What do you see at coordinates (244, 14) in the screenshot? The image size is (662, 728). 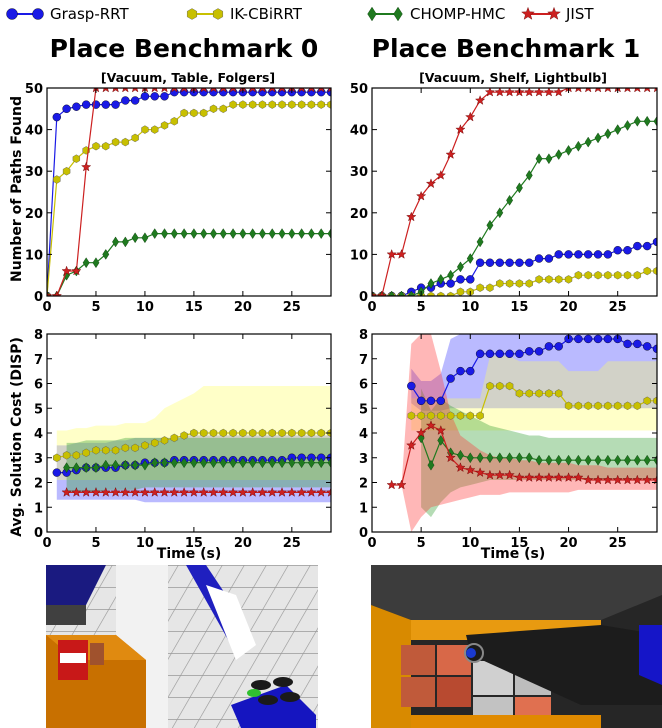 I see `legend-entry-ik-cbirrt: IK-CBiRRT` at bounding box center [244, 14].